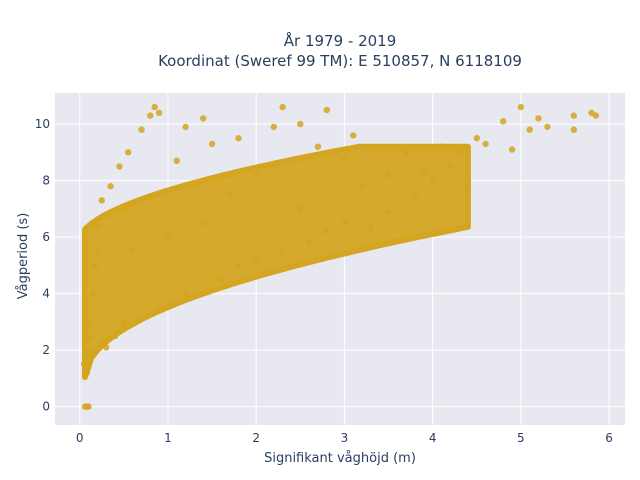  Describe the element at coordinates (42, 265) in the screenshot. I see `y-tick-labels: 0 2 4 6 8 10` at that location.